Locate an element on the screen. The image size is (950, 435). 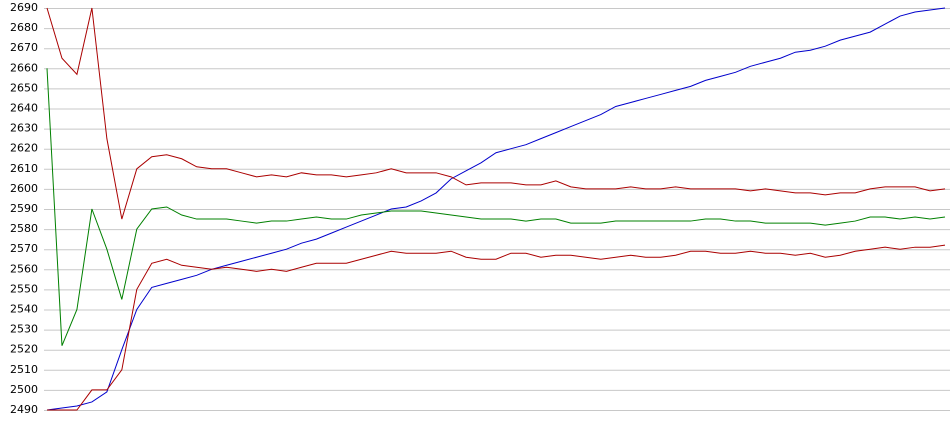
y-tick-label: 2550 is located at coordinates (24, 288).